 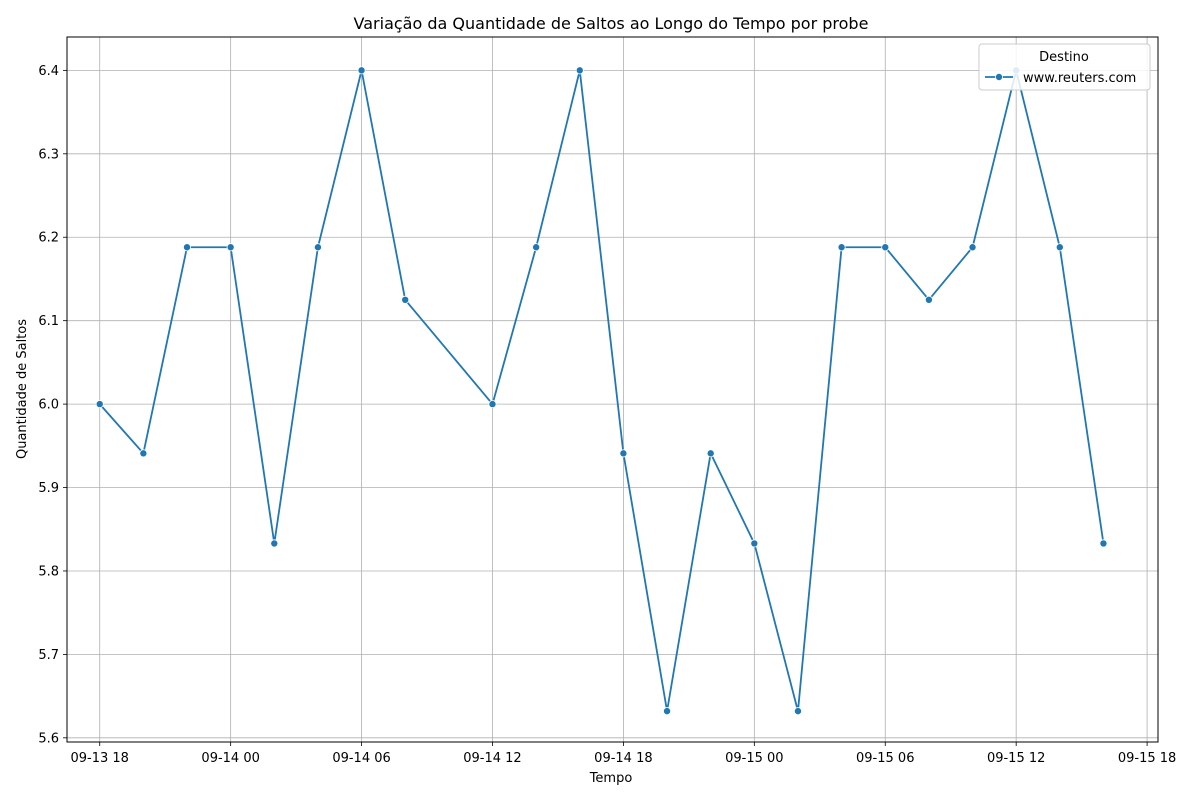 I want to click on y-tick-label: 6.4, so click(x=48, y=71).